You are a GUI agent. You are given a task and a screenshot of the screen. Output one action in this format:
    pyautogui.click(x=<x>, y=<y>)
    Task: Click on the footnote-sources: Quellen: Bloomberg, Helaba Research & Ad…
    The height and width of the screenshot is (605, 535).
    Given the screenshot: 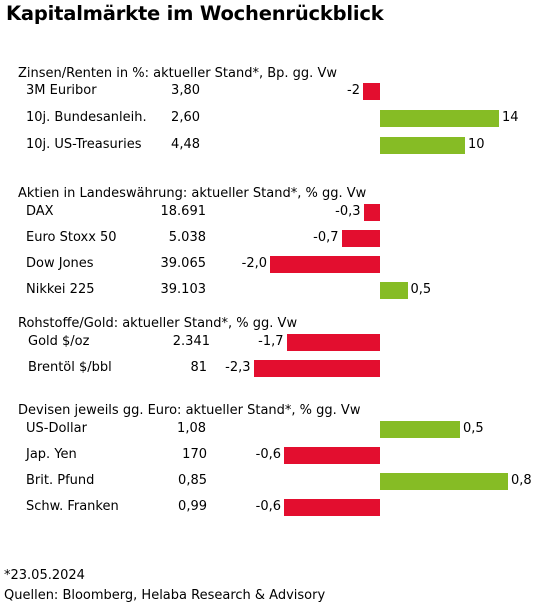 What is the action you would take?
    pyautogui.click(x=165, y=595)
    